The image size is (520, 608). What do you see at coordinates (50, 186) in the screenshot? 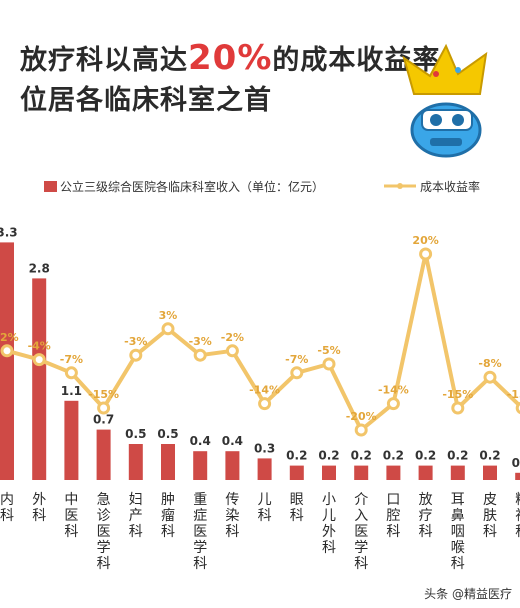
I see `legend-swatch-bar` at bounding box center [50, 186].